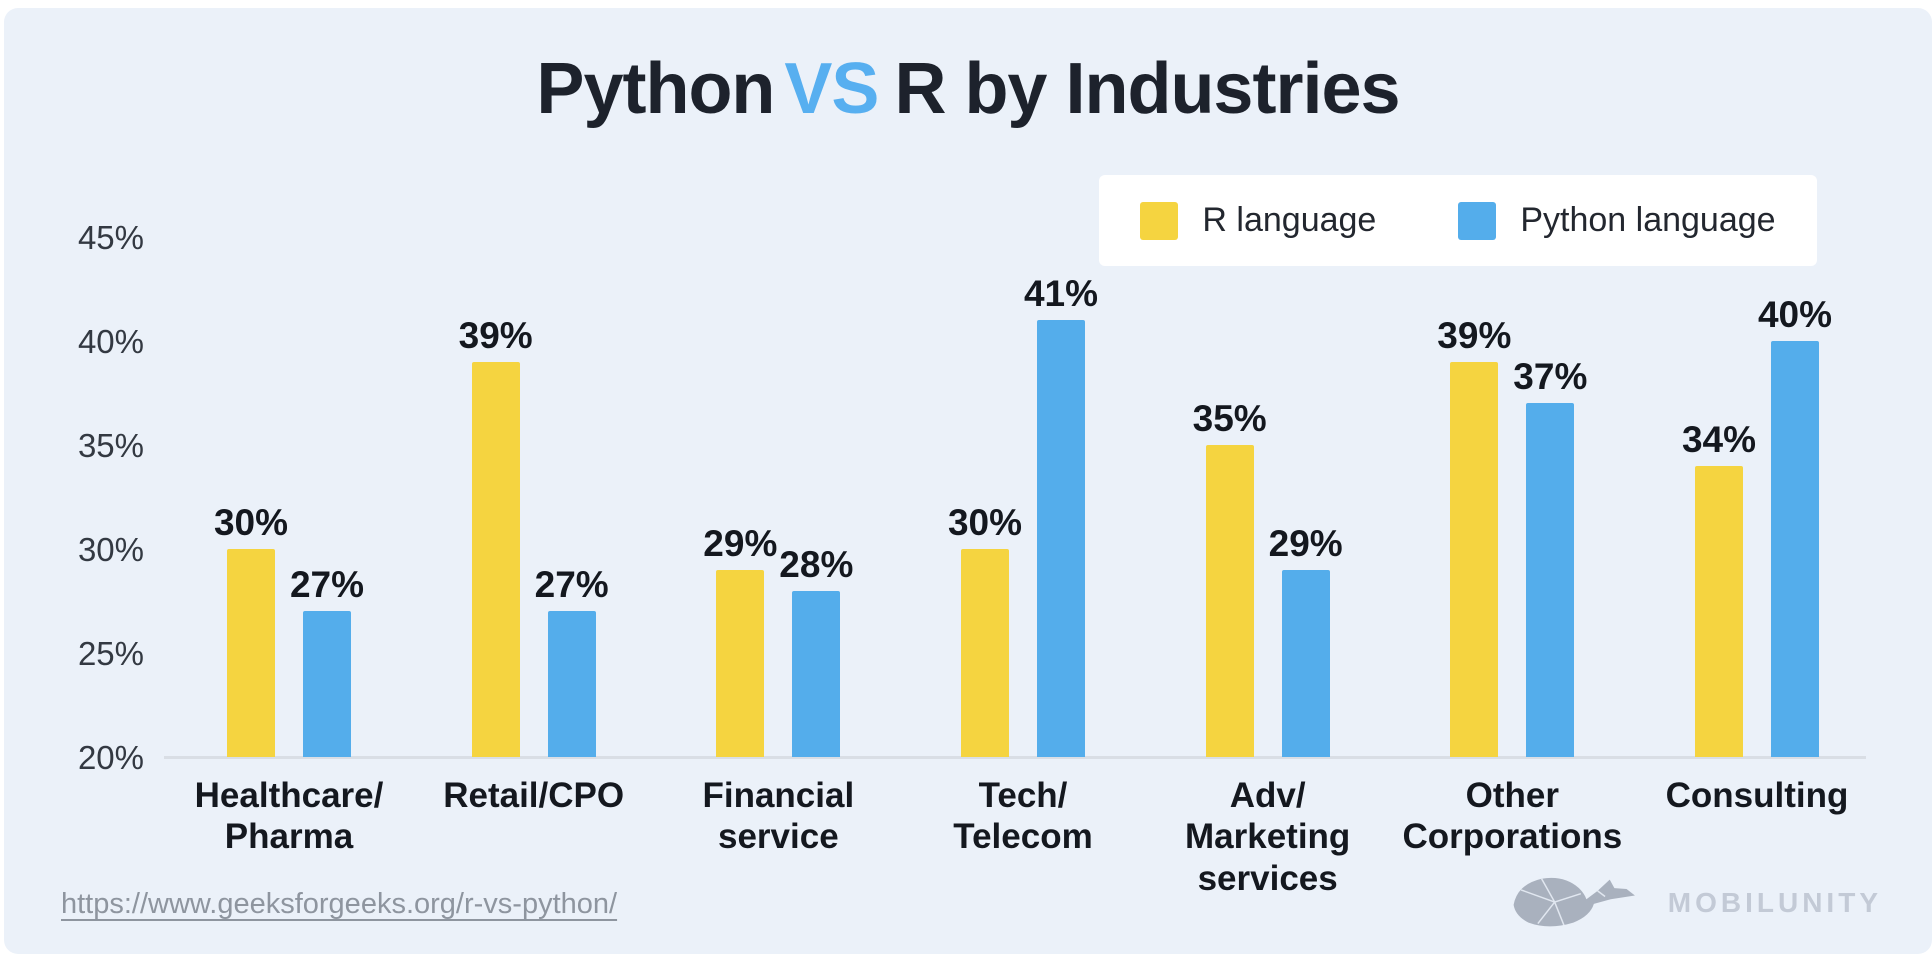 This screenshot has width=1932, height=960. I want to click on y-tick-45: 45%, so click(110, 237).